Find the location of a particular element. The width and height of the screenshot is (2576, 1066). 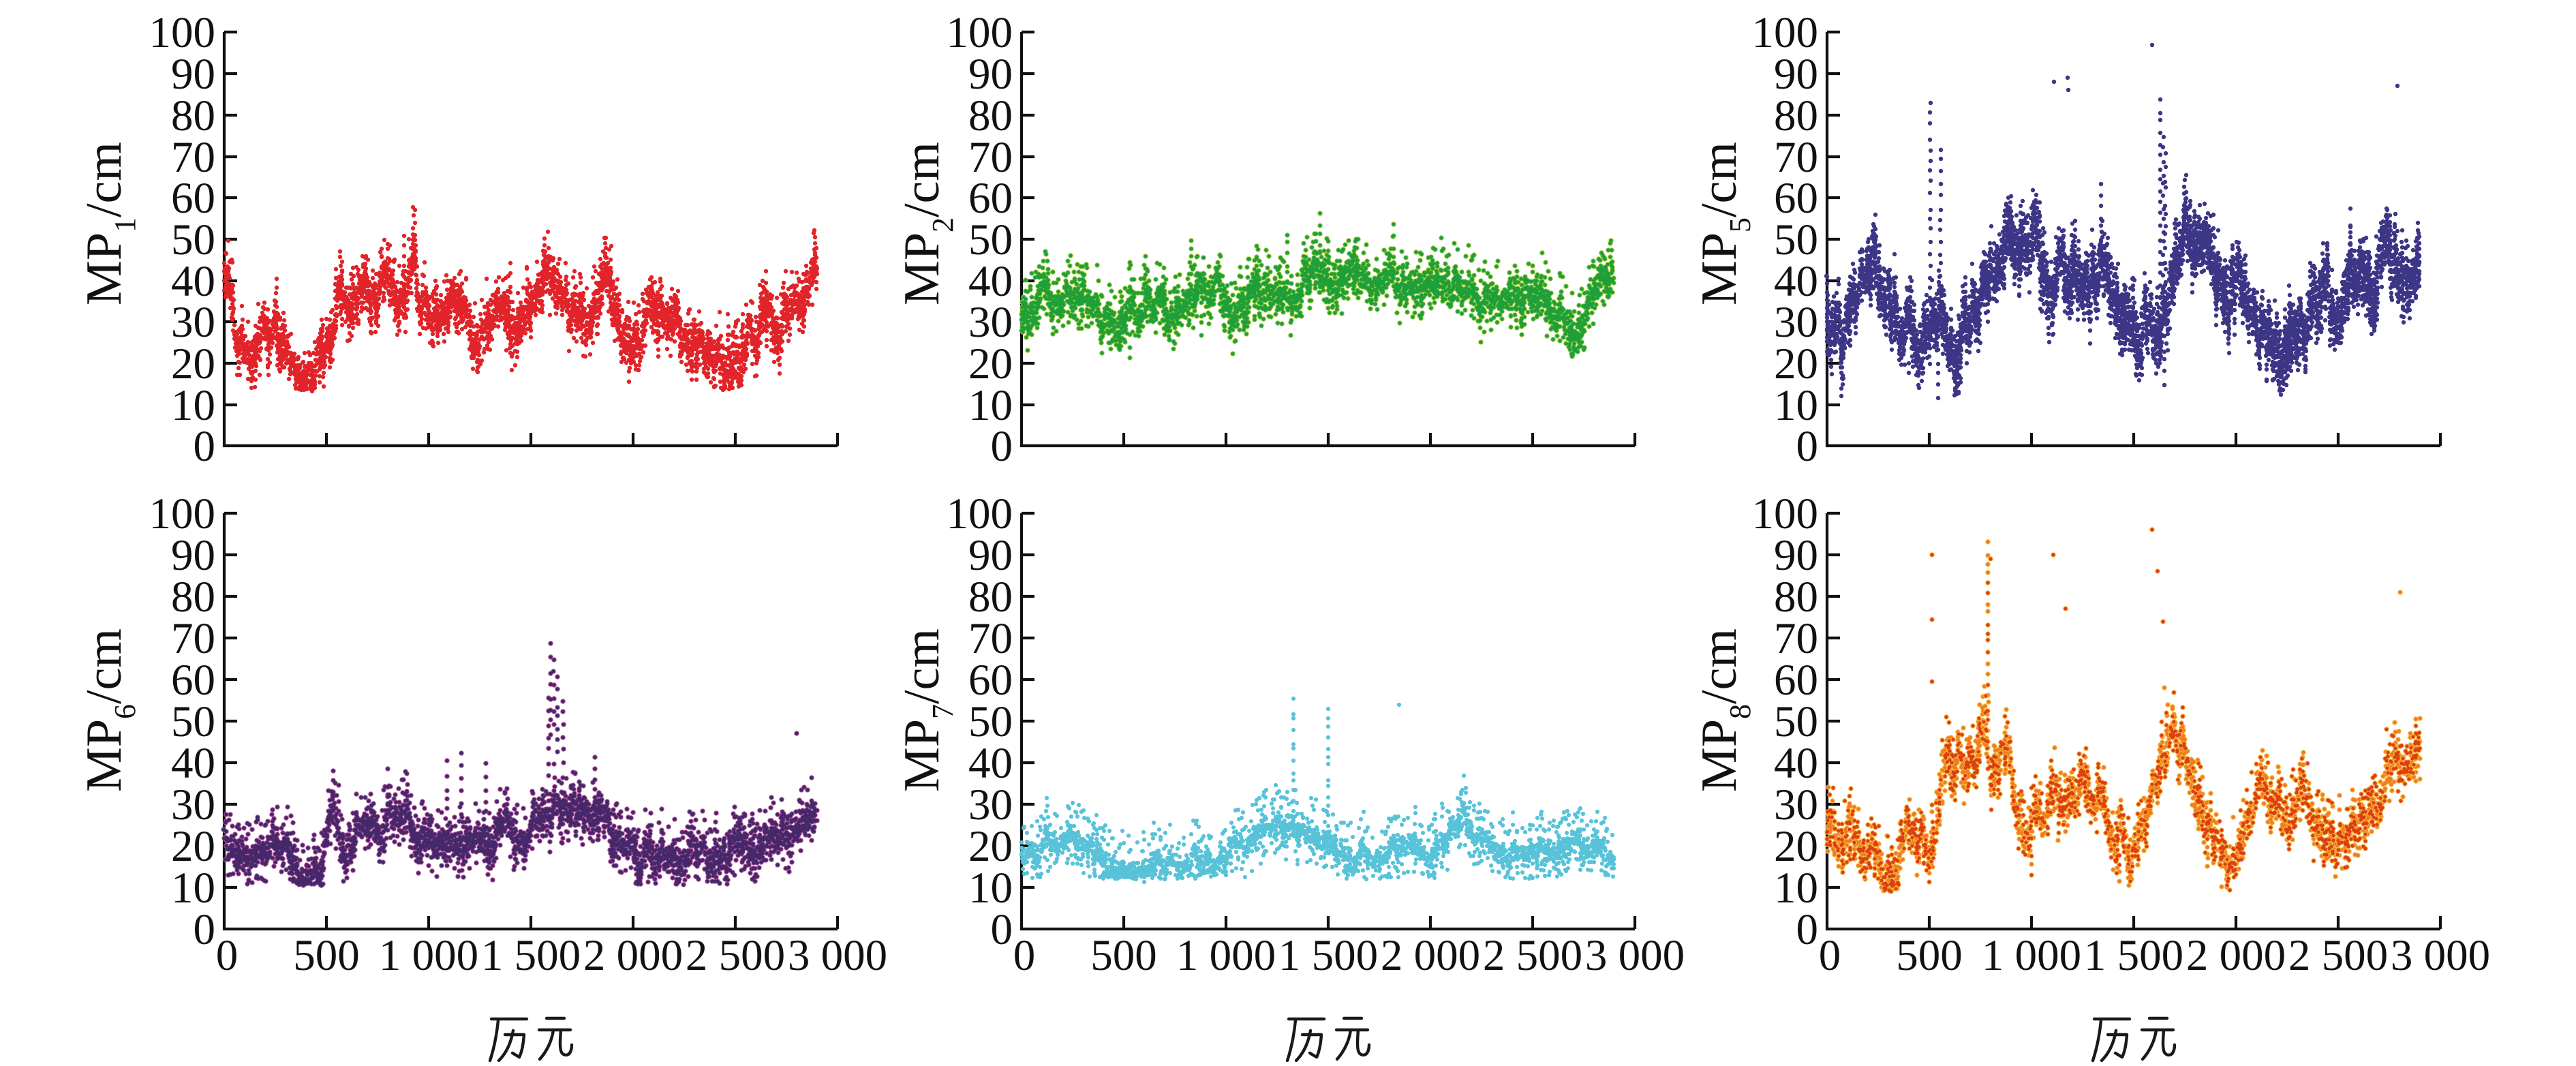

svg-text: MP8/cm is located at coordinates (1724, 710).